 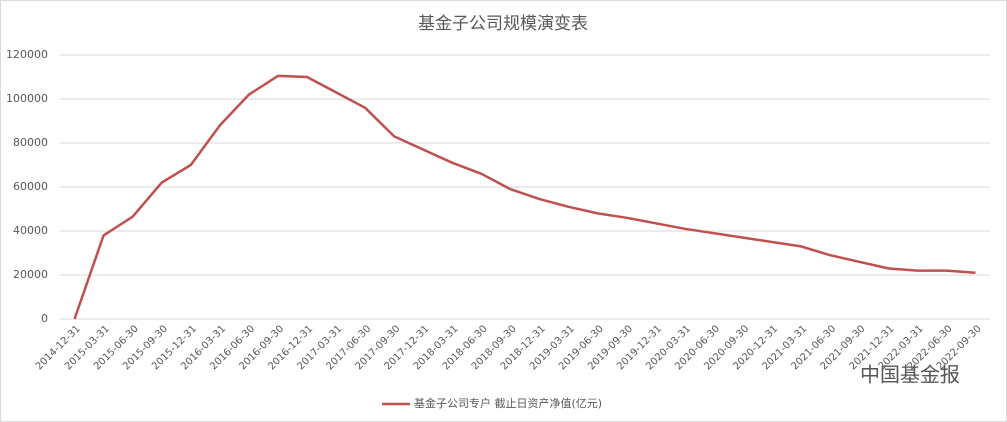 I want to click on y-tick-label: 40000, so click(x=30, y=230).